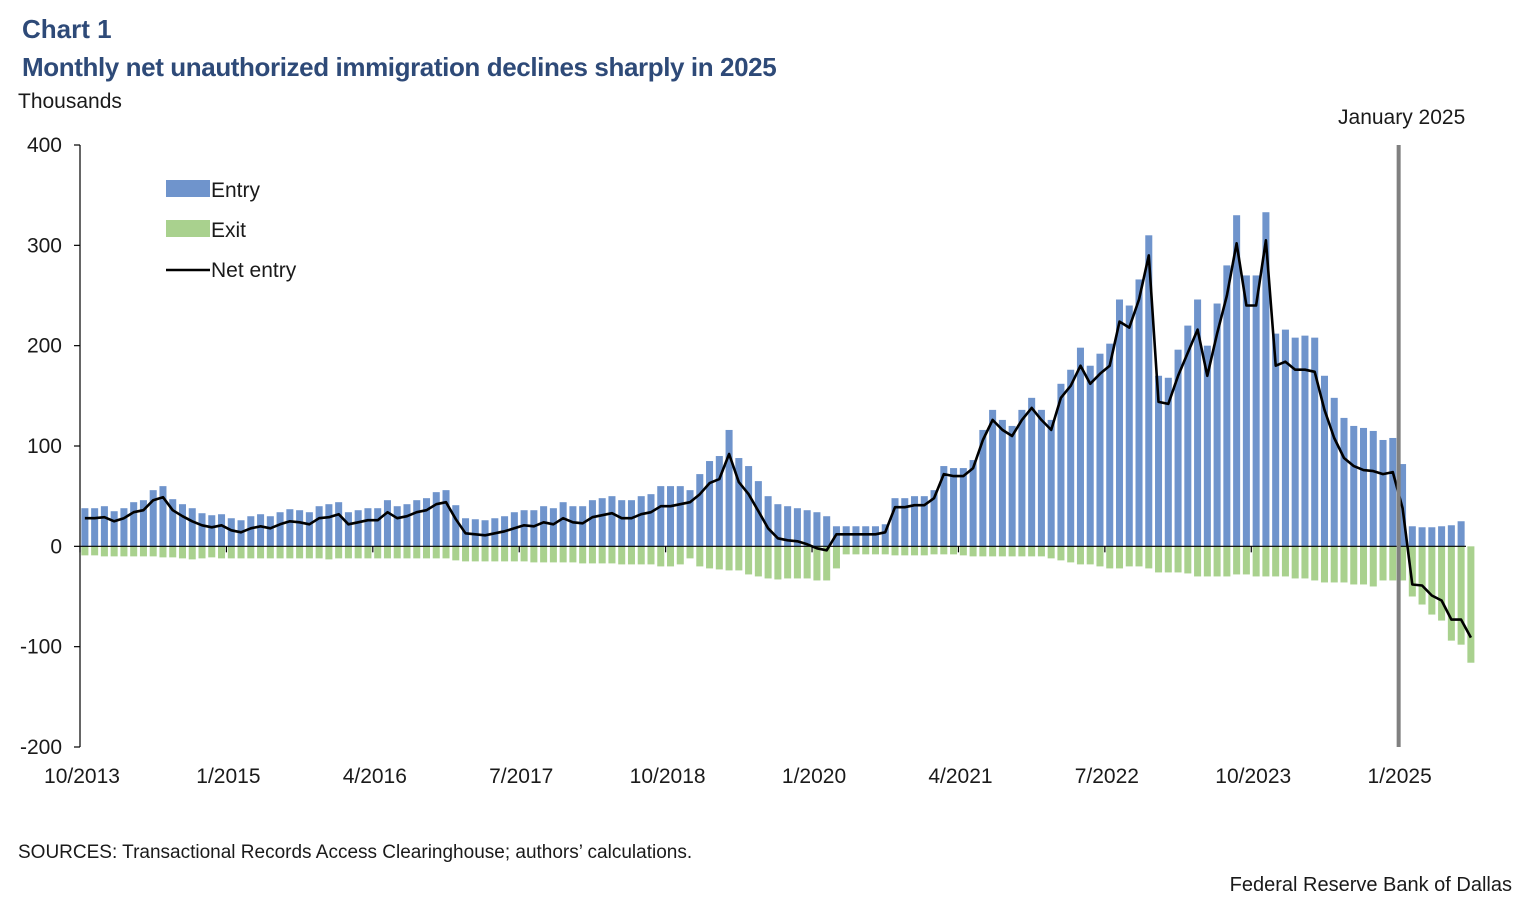 Image resolution: width=1532 pixels, height=914 pixels. Describe the element at coordinates (44, 346) in the screenshot. I see `y-tick-label: 200` at that location.